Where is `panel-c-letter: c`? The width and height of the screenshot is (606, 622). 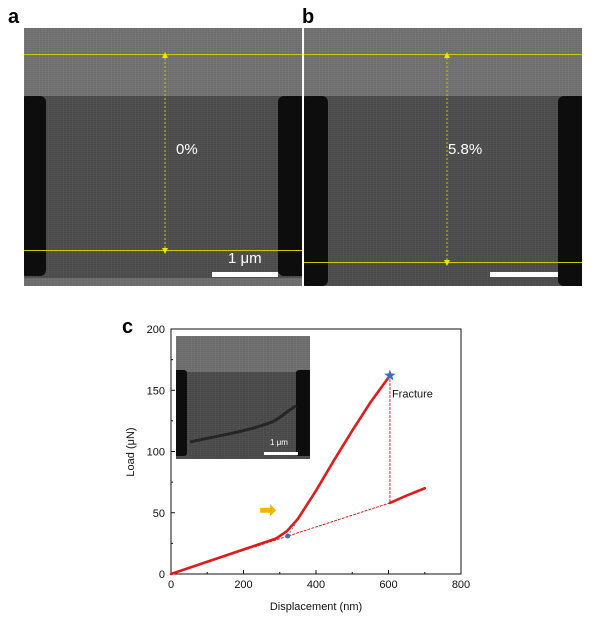
panel-c-letter: c is located at coordinates (128, 327).